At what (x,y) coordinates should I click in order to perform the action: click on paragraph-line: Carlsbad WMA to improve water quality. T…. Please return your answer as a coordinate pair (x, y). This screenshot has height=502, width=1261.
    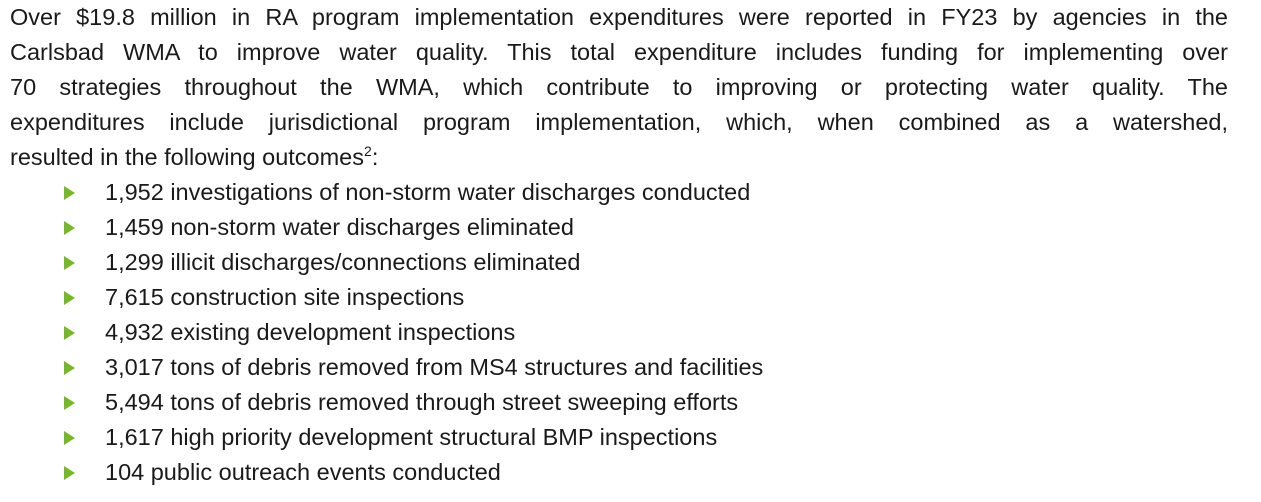
    Looking at the image, I should click on (619, 52).